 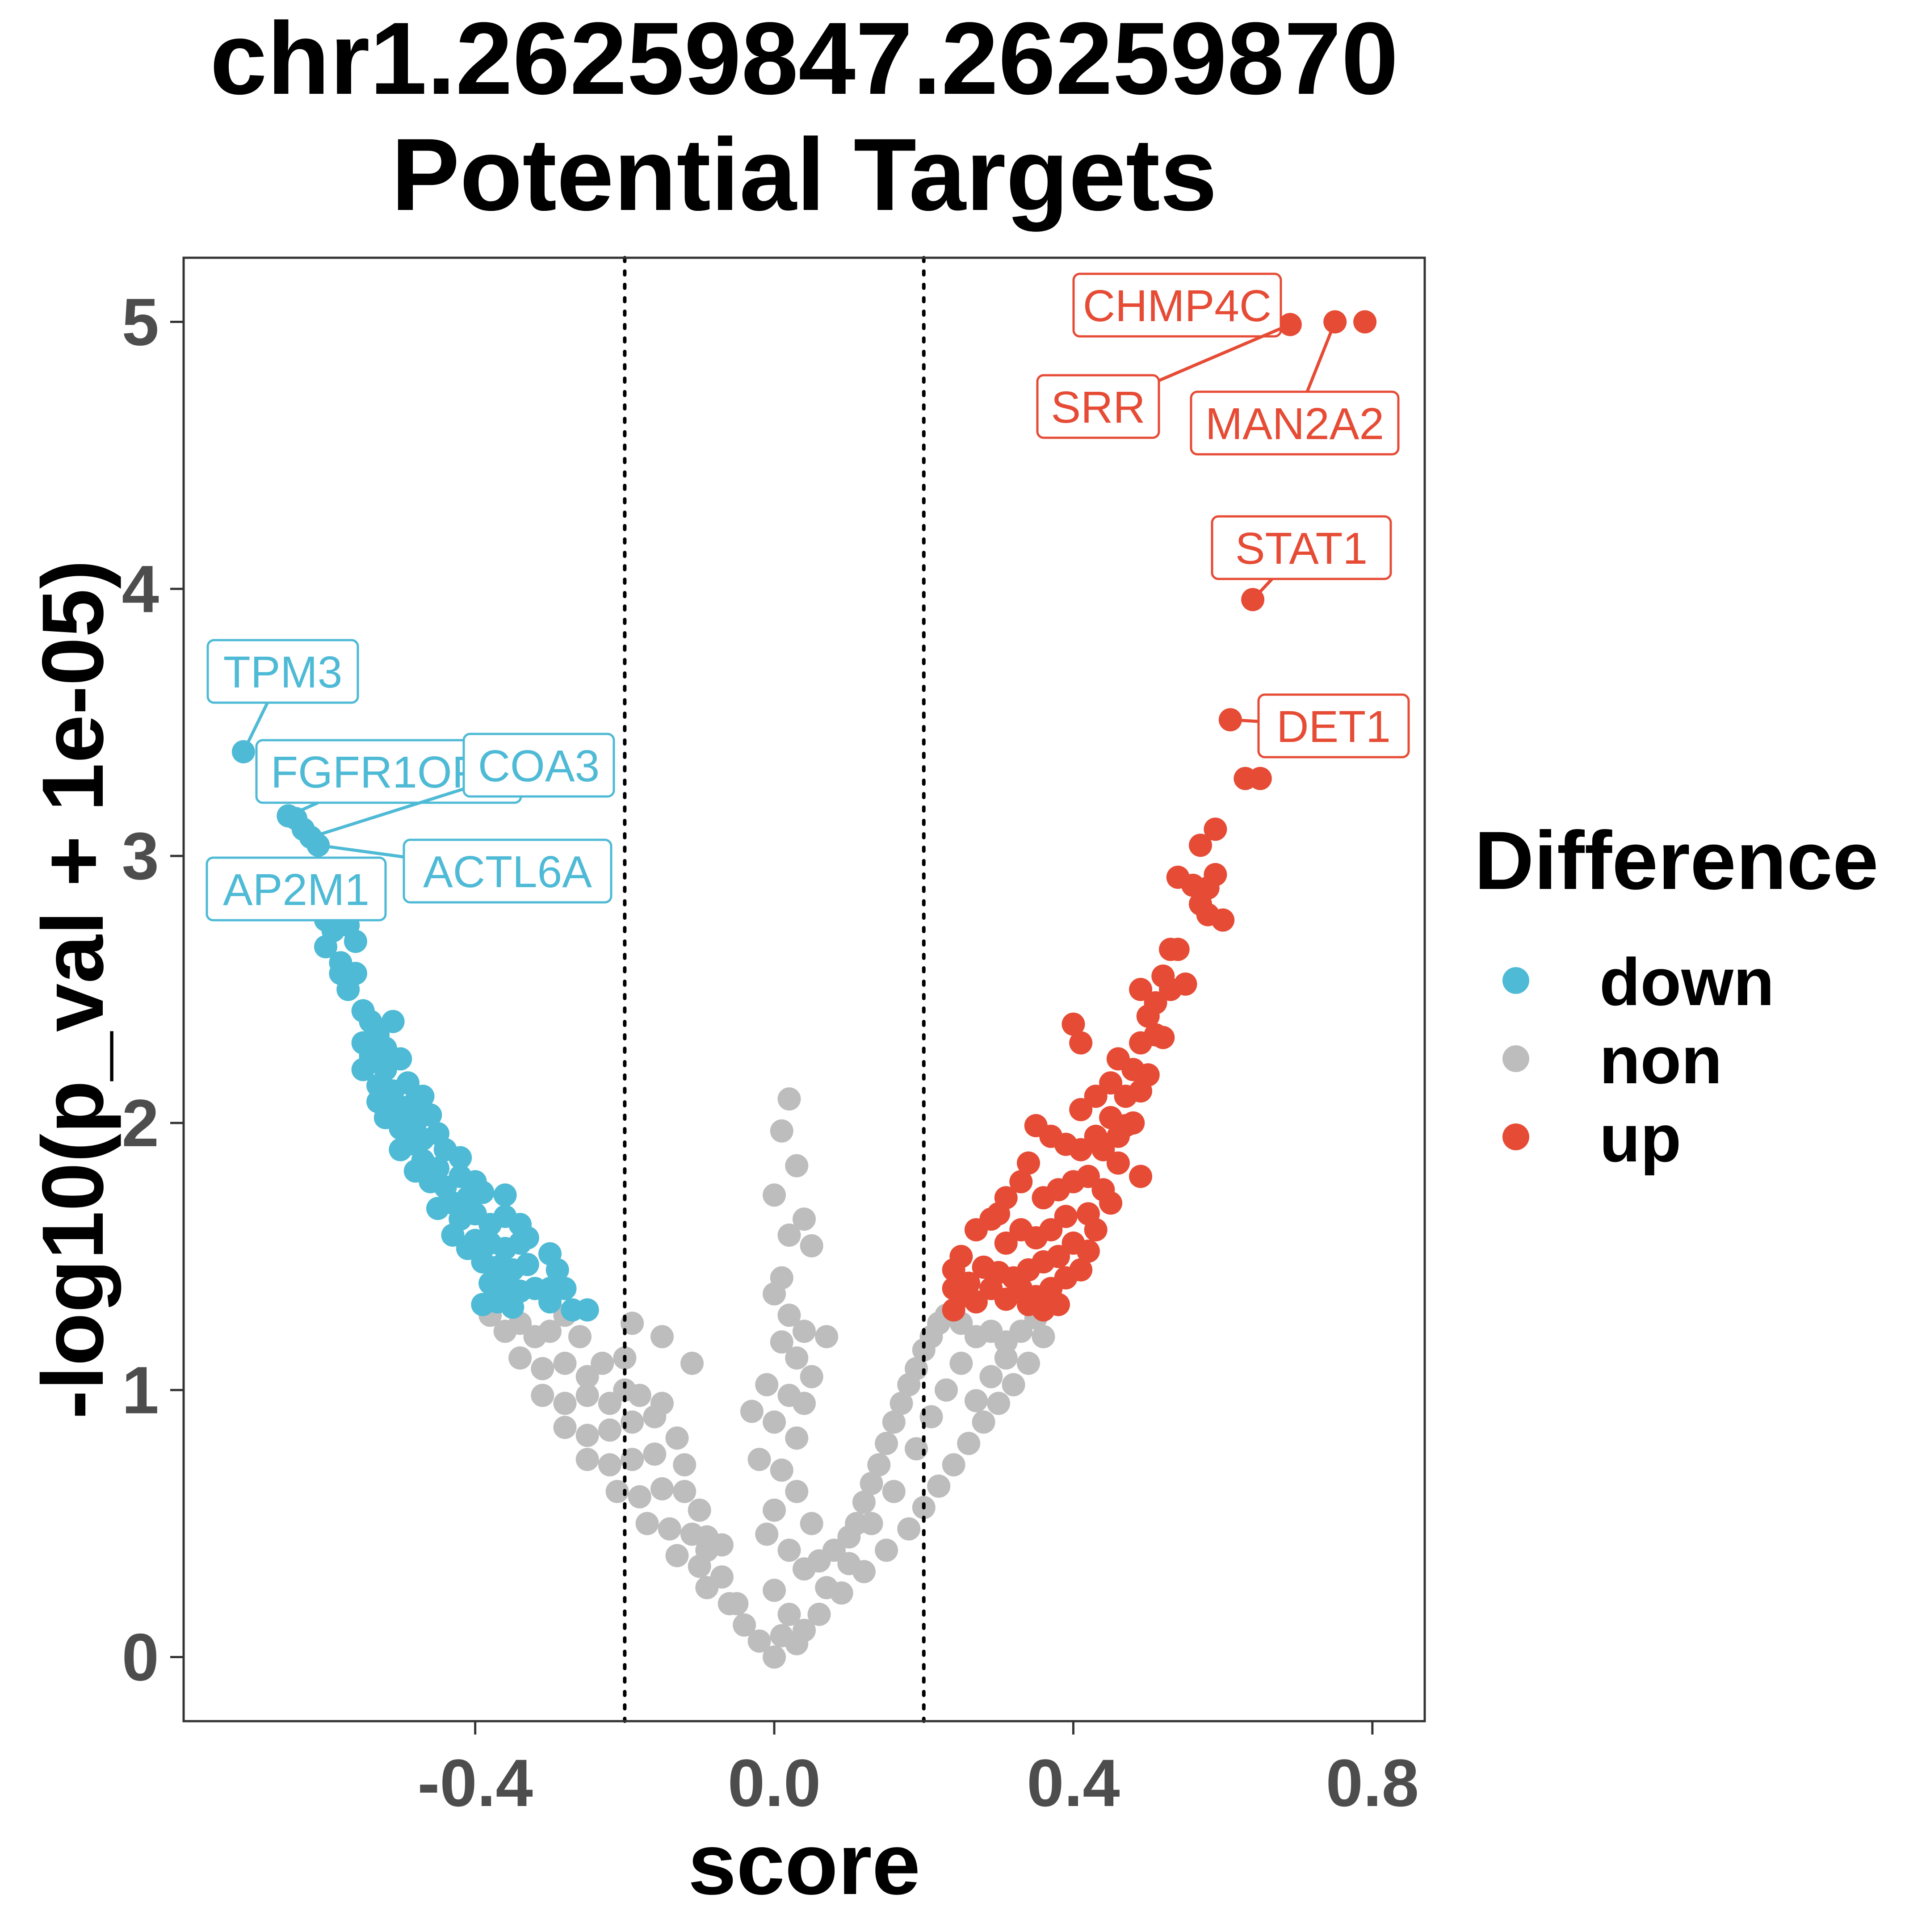 I want to click on y-tick-label: 3, so click(x=140, y=855).